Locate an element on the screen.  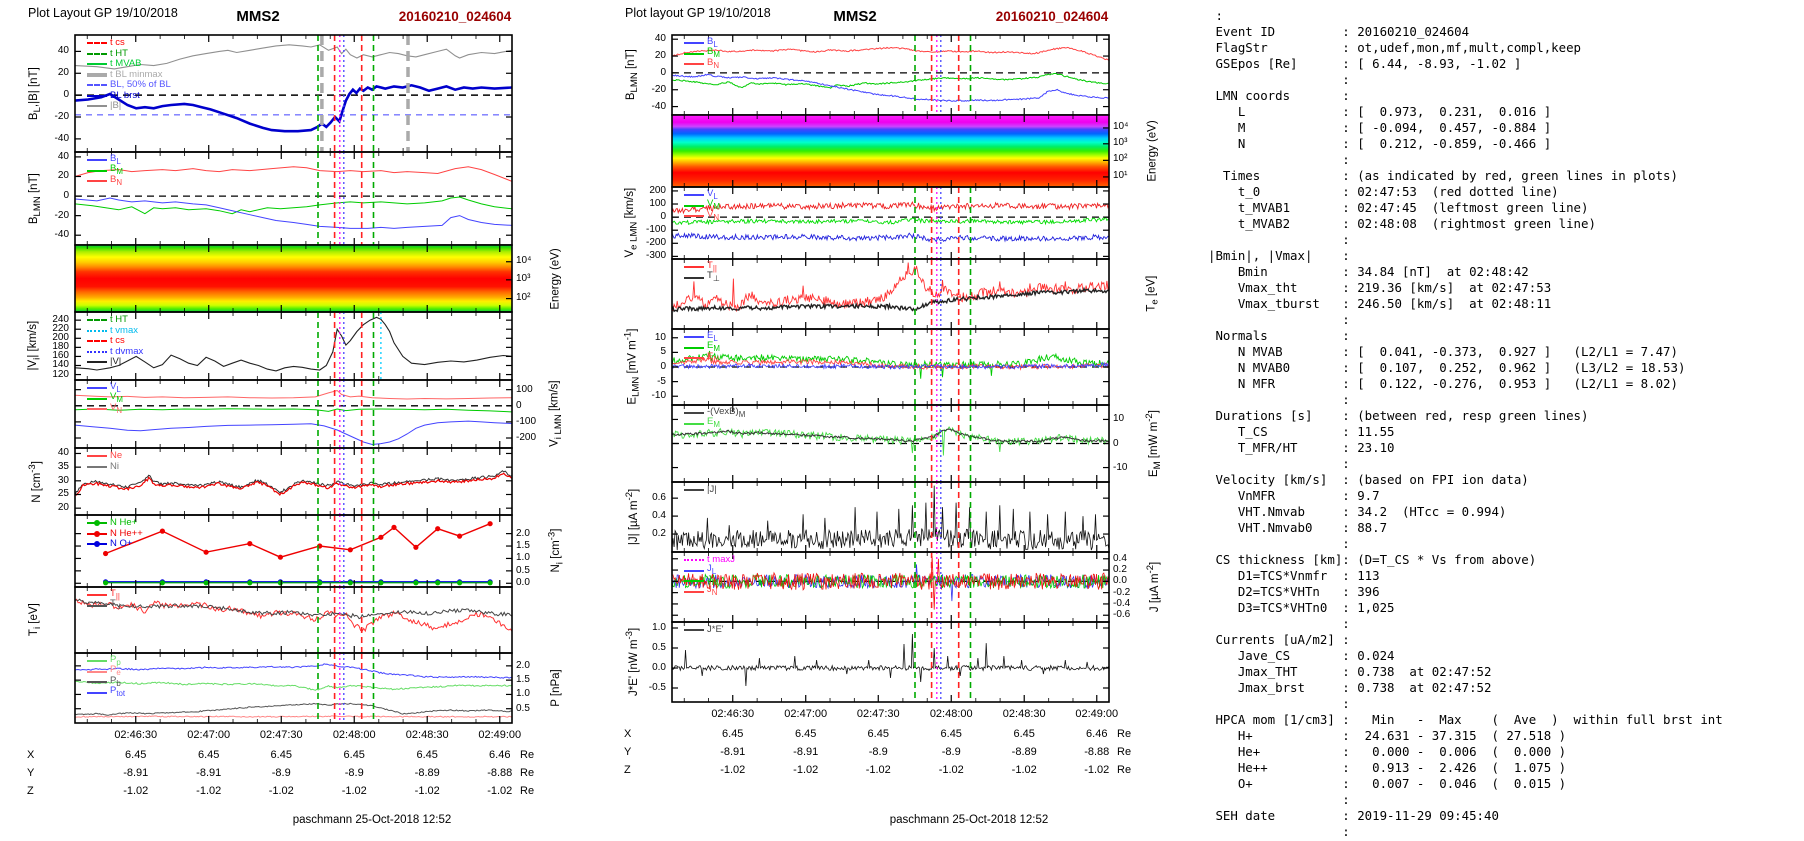
y-tick-label: -200 is located at coordinates (655, 243).